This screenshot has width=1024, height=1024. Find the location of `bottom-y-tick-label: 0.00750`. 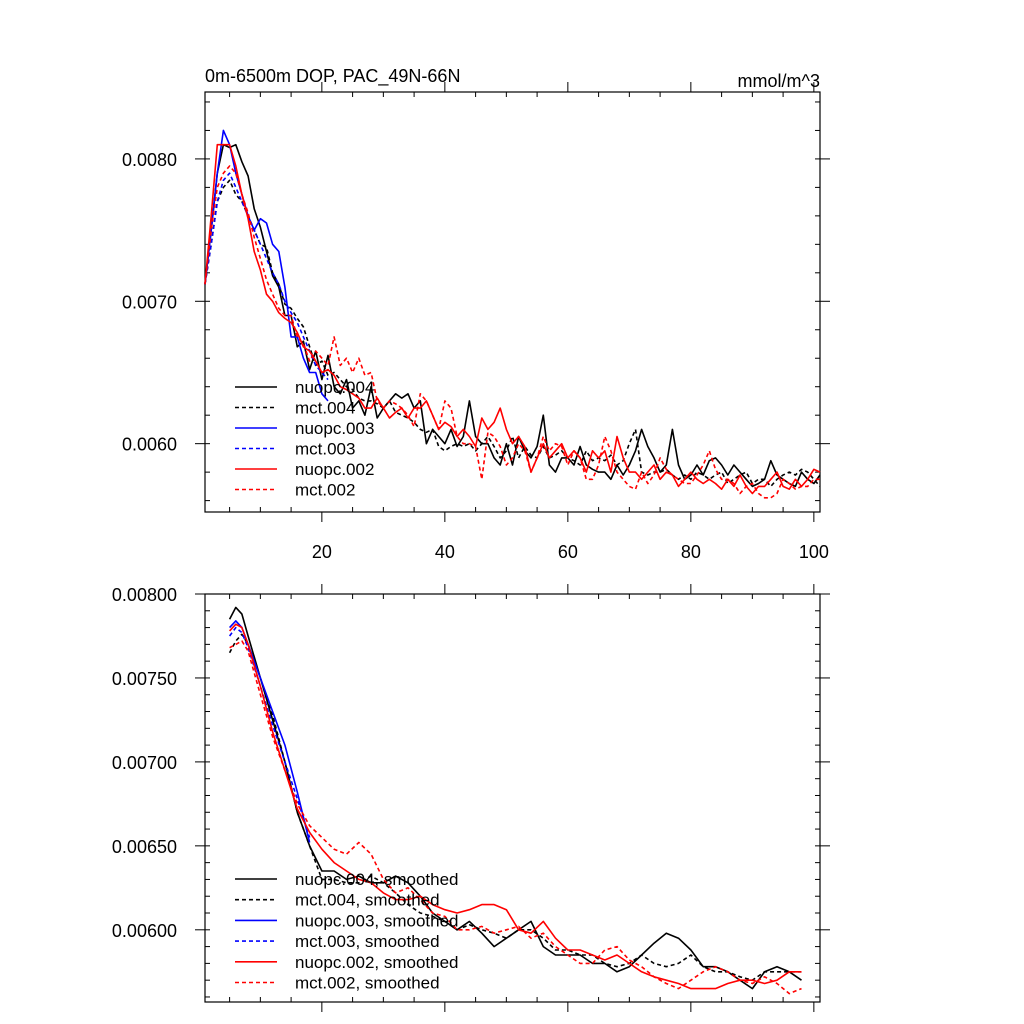

bottom-y-tick-label: 0.00750 is located at coordinates (144, 679).